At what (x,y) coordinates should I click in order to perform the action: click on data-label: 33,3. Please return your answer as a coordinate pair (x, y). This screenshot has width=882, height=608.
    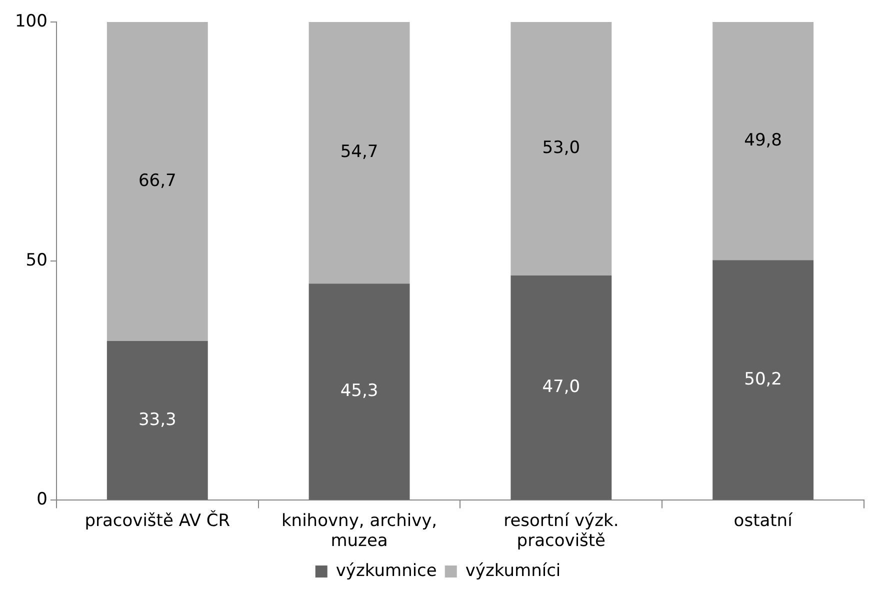
    Looking at the image, I should click on (157, 420).